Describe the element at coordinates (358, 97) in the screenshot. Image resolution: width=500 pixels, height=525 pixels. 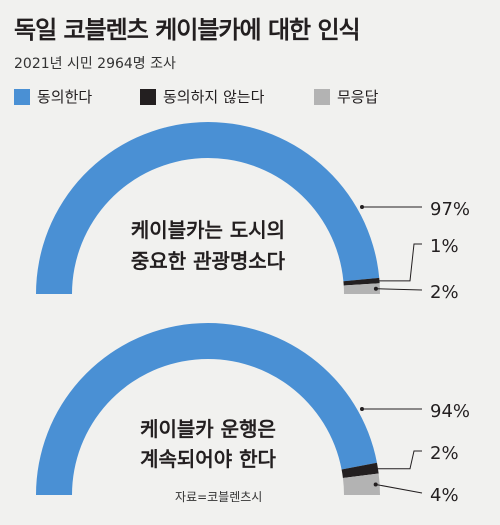
I see `legend-label-no-answer: 무응답` at that location.